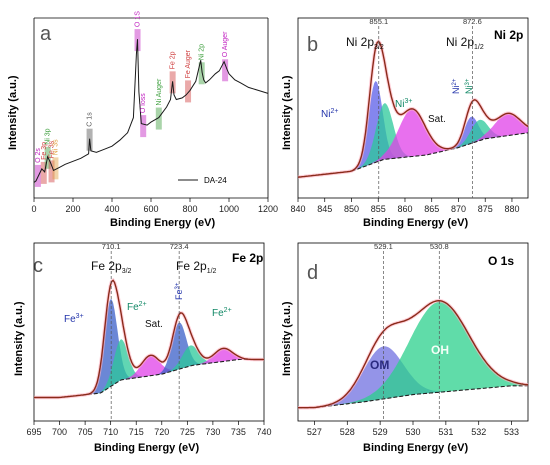 The image size is (550, 465). What do you see at coordinates (151, 111) in the screenshot?
I see `panel-a-survey-line` at bounding box center [151, 111].